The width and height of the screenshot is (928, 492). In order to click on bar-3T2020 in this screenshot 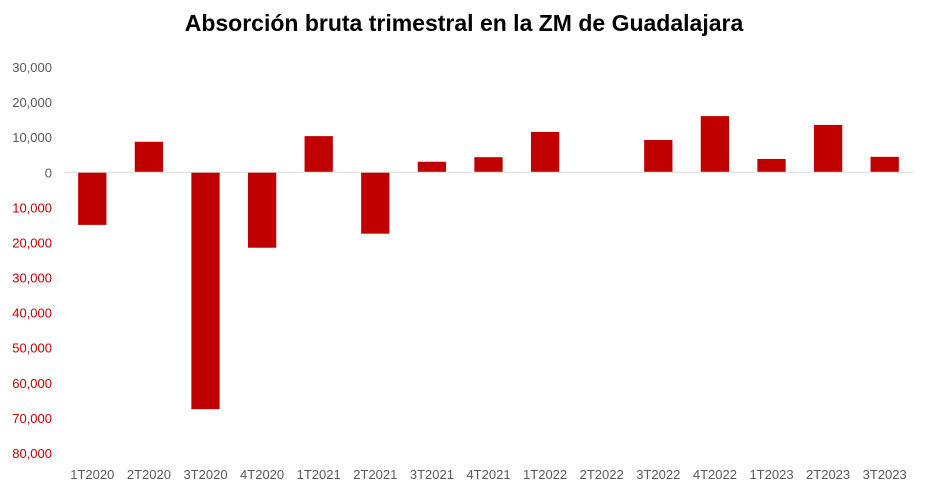, I will do `click(205, 291)`.